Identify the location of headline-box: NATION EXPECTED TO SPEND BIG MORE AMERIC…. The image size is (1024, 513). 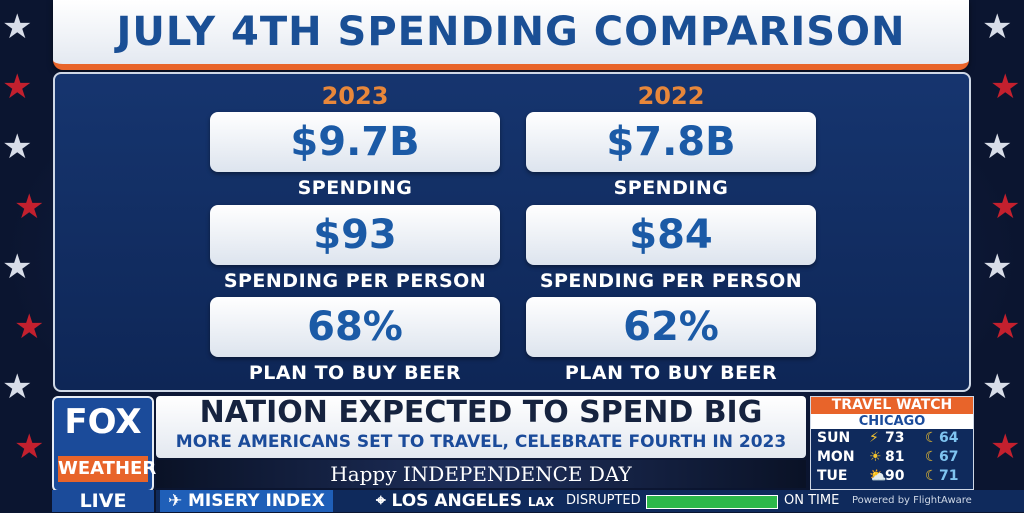
(481, 427).